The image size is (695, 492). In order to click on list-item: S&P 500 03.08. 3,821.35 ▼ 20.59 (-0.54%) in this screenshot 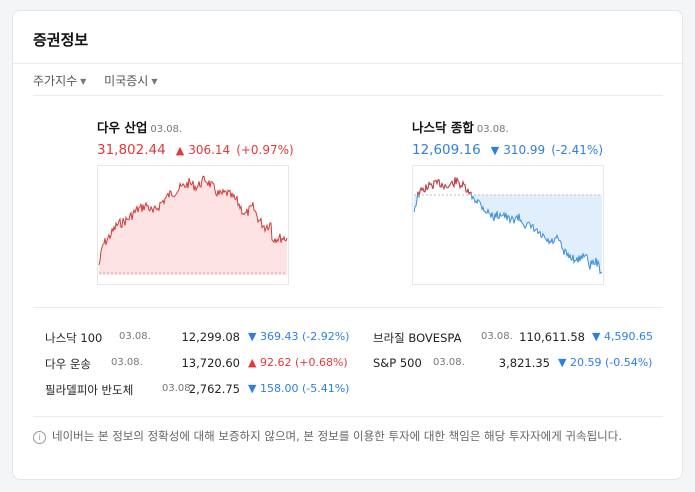, I will do `click(518, 364)`.